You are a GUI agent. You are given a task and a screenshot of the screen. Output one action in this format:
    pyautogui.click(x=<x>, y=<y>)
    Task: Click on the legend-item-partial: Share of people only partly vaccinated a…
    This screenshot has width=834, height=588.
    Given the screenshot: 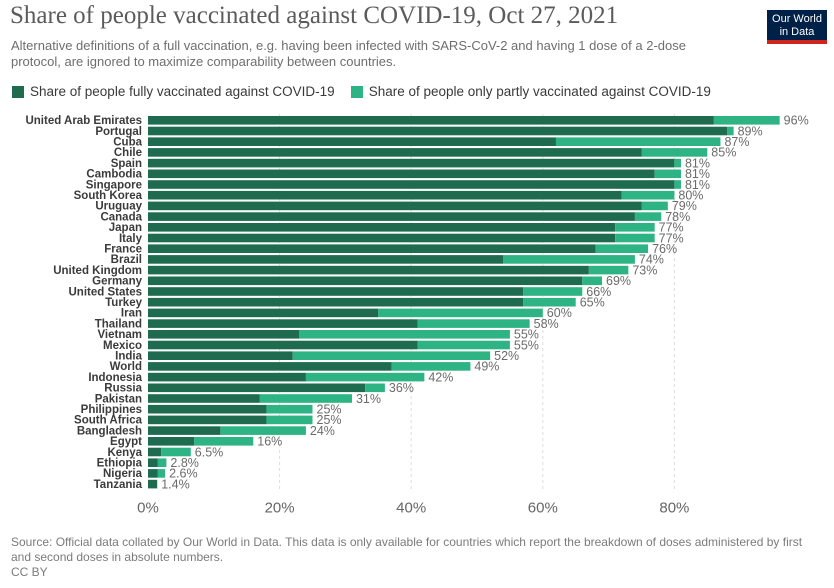 What is the action you would take?
    pyautogui.click(x=530, y=91)
    